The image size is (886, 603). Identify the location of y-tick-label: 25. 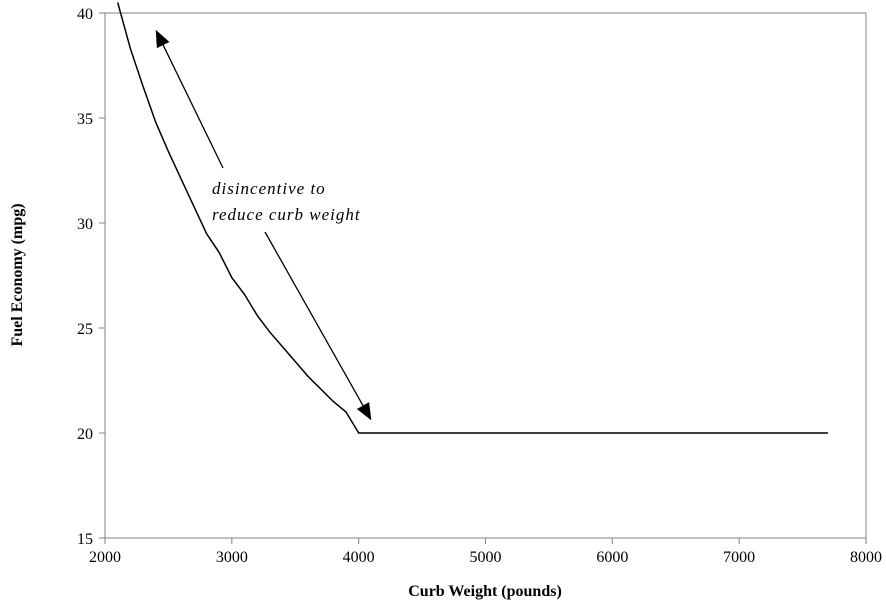
(85, 329).